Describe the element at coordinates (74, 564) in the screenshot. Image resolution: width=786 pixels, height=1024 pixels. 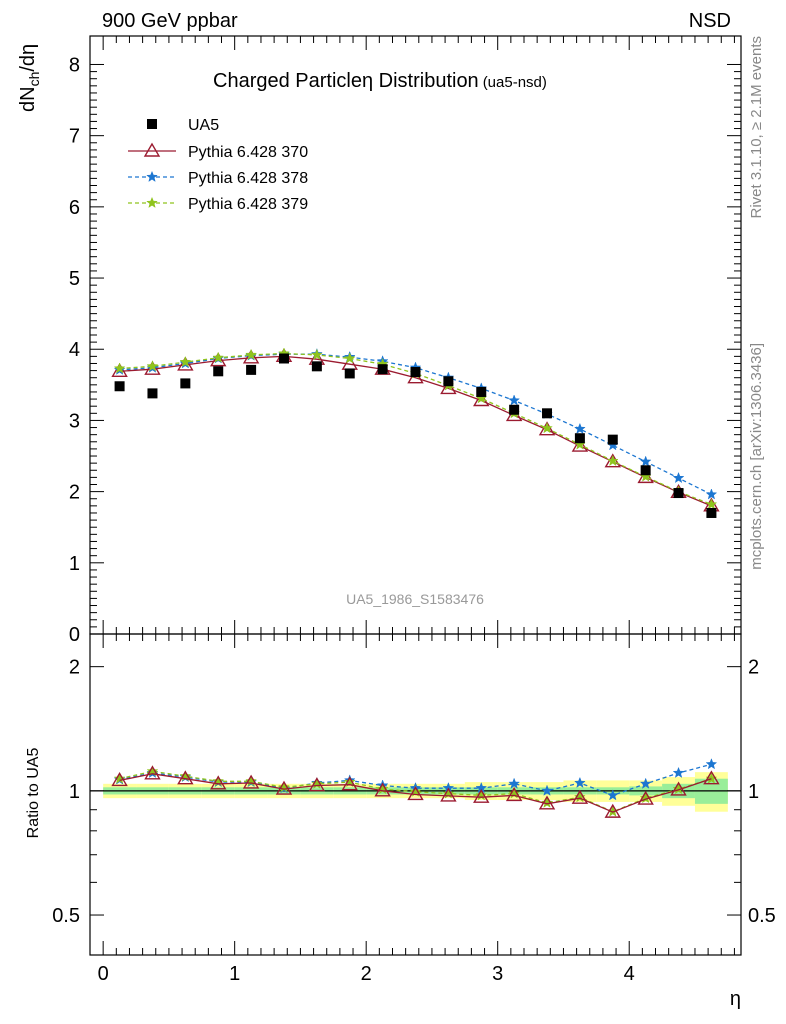
I see `y-tick-label: 1` at that location.